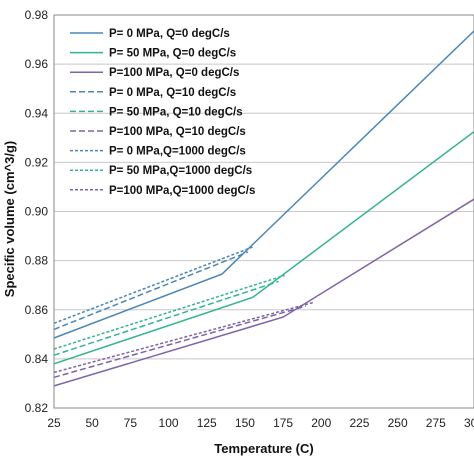 The width and height of the screenshot is (474, 474). I want to click on x-tick-label: 25, so click(54, 423).